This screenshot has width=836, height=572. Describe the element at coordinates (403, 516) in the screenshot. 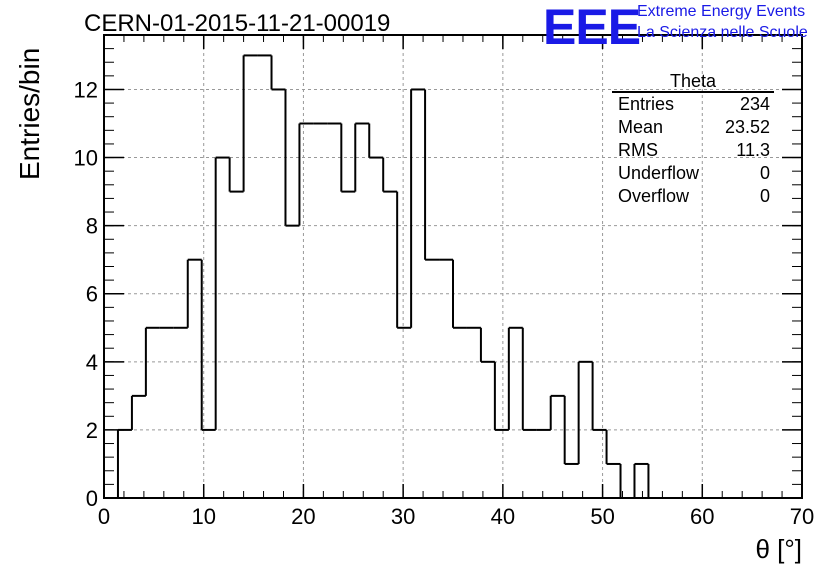

I see `x-tick-label: 30` at that location.